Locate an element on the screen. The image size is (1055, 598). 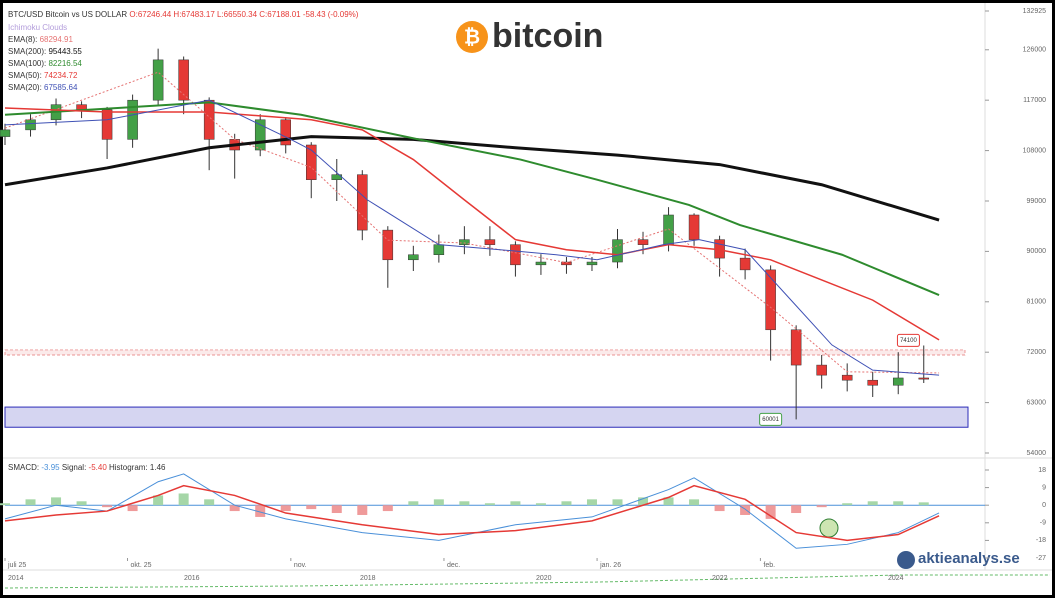
legend-name: SMA(20): is located at coordinates (25, 87).